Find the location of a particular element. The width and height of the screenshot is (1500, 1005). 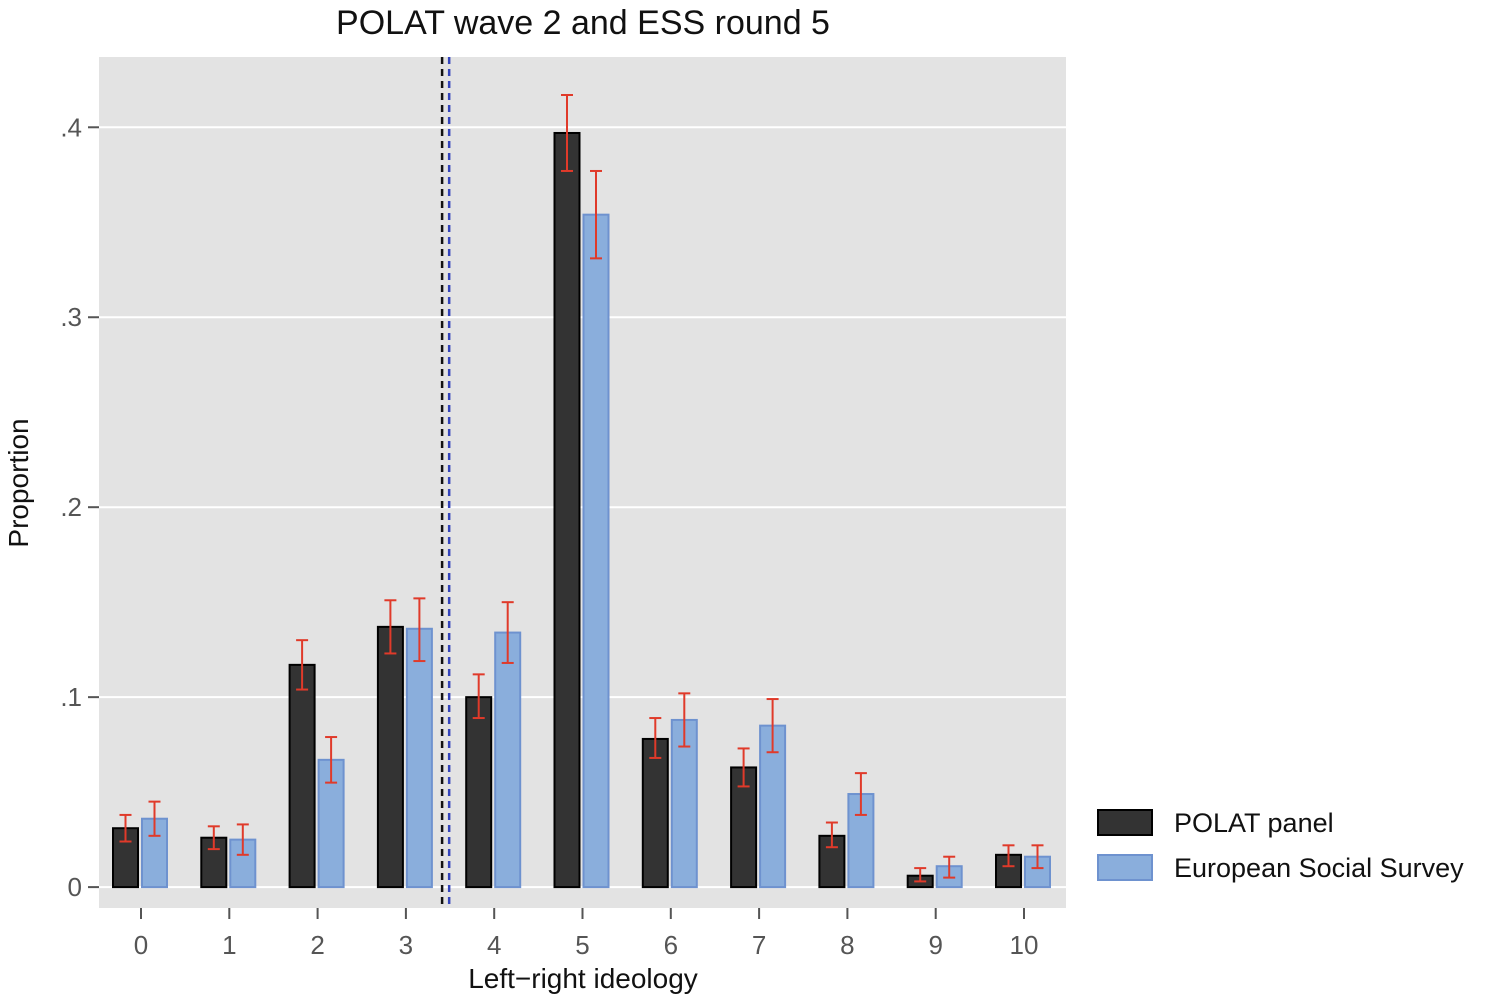

x-tick-label: 3 is located at coordinates (406, 945).